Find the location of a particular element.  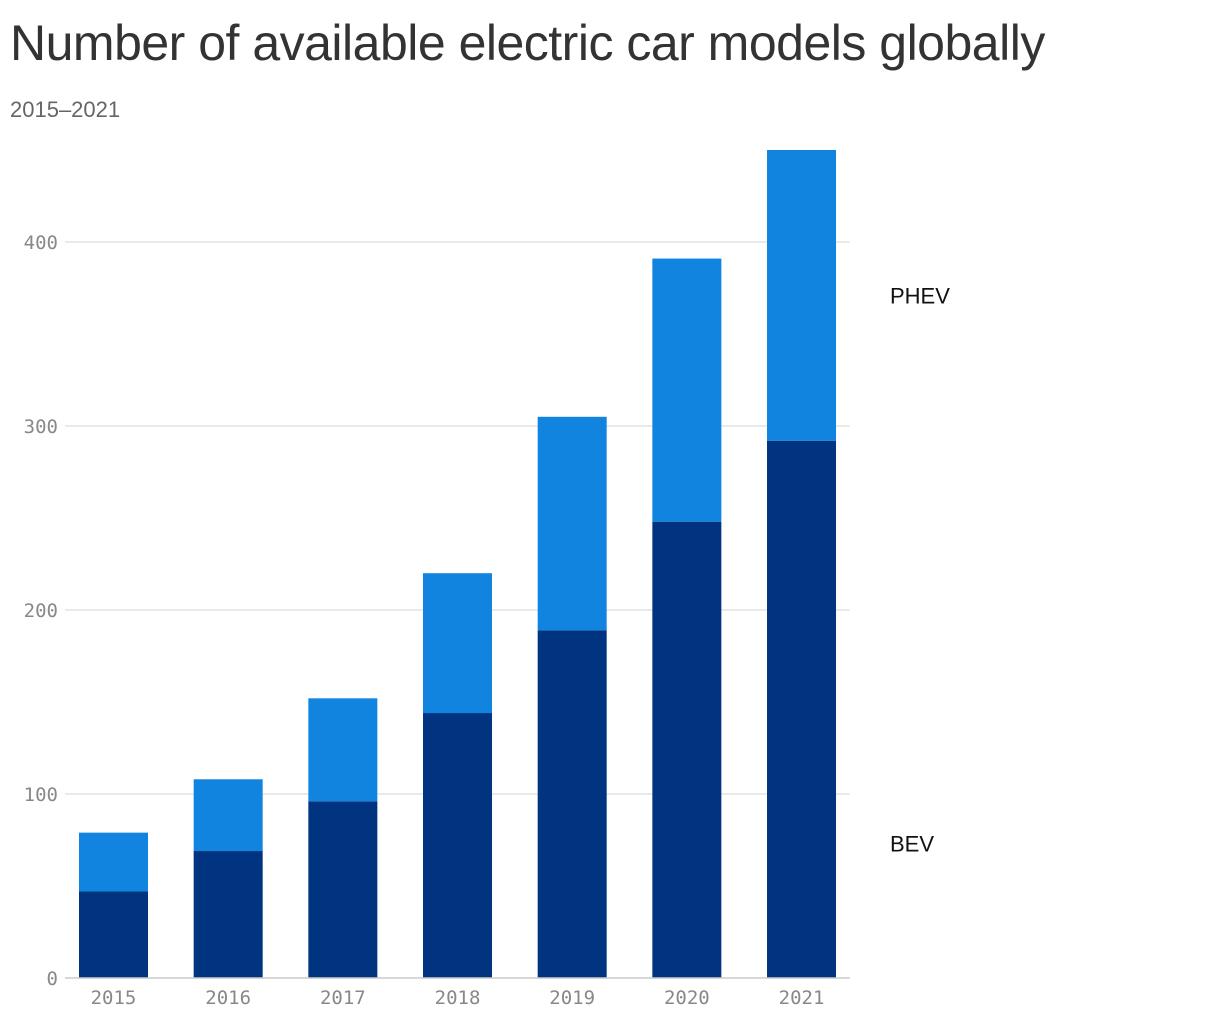

bar-bev-2016 is located at coordinates (228, 914).